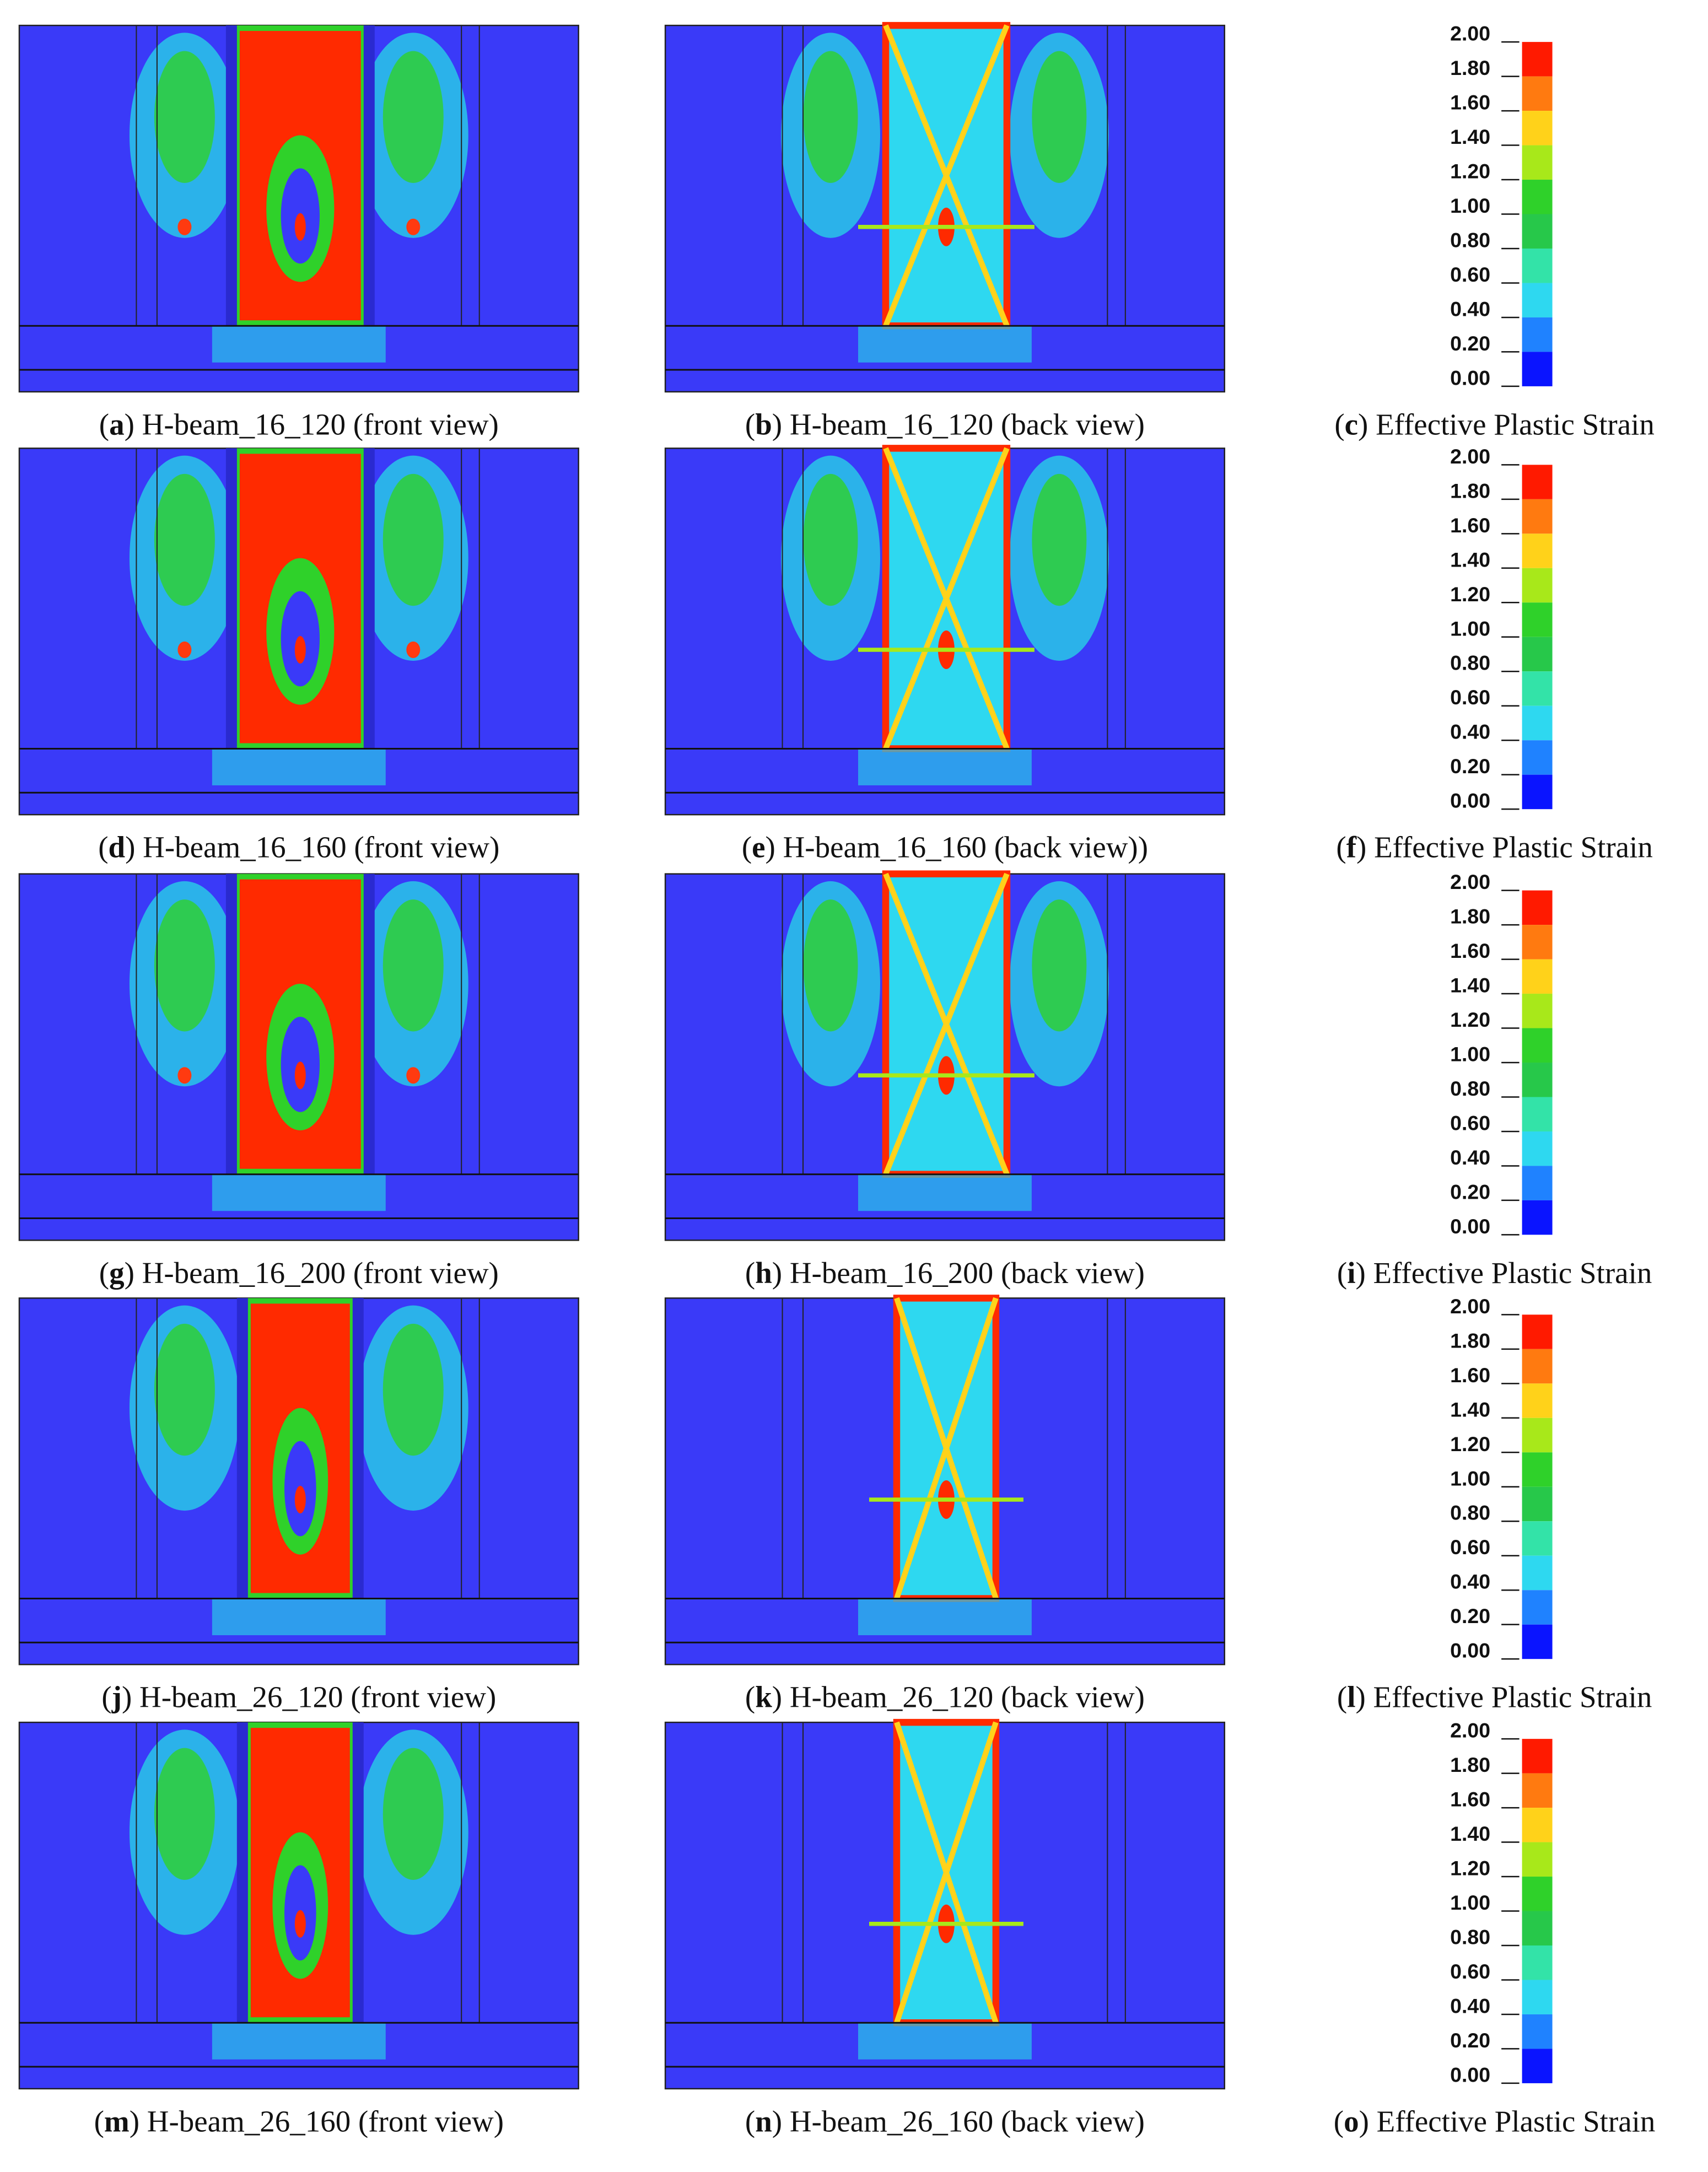  What do you see at coordinates (764, 1697) in the screenshot?
I see `caption-label: k` at bounding box center [764, 1697].